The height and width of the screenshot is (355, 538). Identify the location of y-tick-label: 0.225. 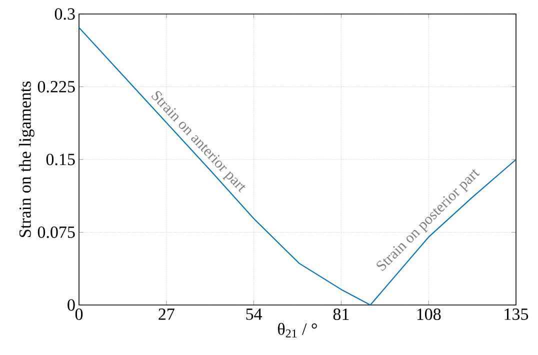
(56, 86).